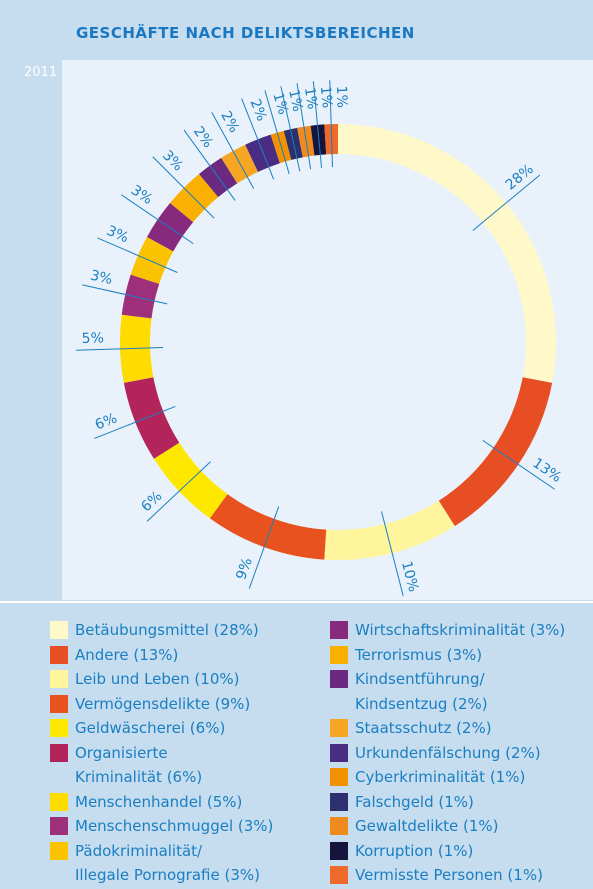  I want to click on data-label: 9%, so click(244, 569).